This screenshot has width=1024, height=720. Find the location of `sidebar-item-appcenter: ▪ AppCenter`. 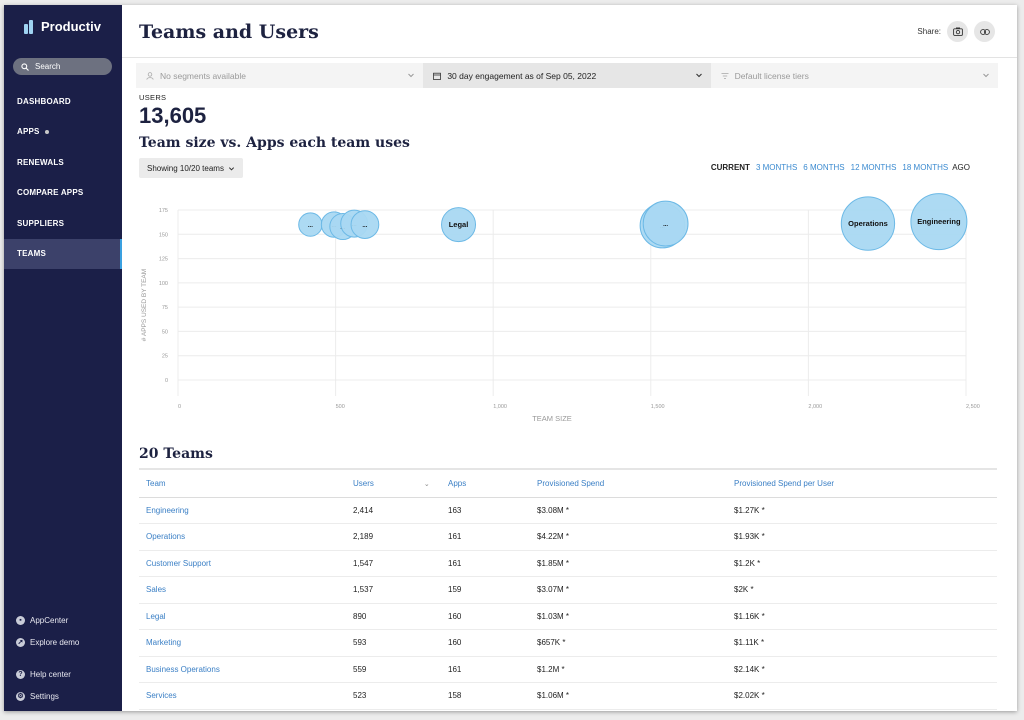

sidebar-item-appcenter: ▪ AppCenter is located at coordinates (63, 620).